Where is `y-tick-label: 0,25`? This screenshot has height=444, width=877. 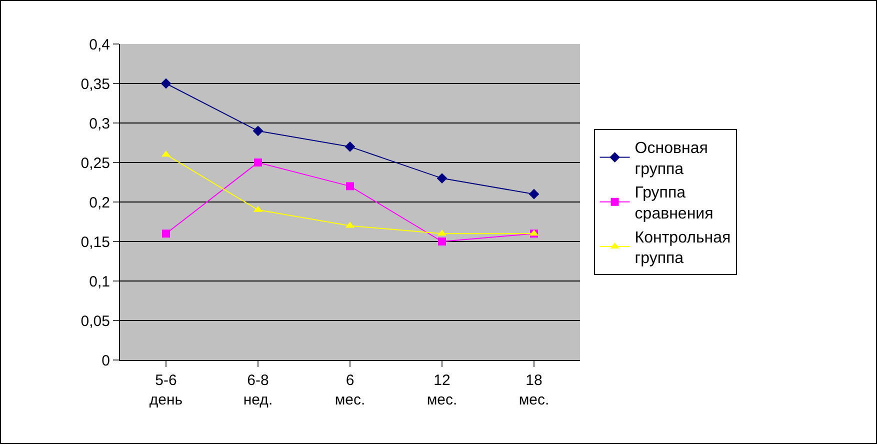
y-tick-label: 0,25 is located at coordinates (95, 163).